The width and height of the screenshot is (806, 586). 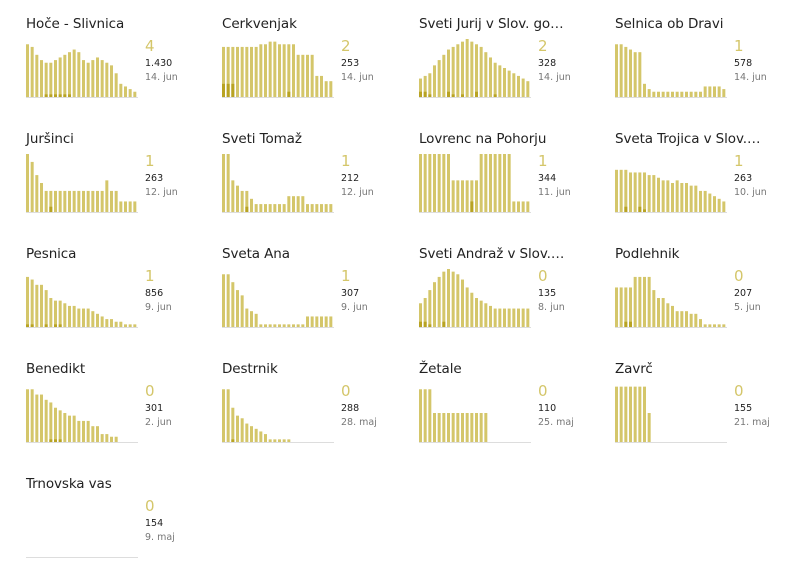 I want to click on municipality-name: Sveti Tomaž, so click(x=262, y=139).